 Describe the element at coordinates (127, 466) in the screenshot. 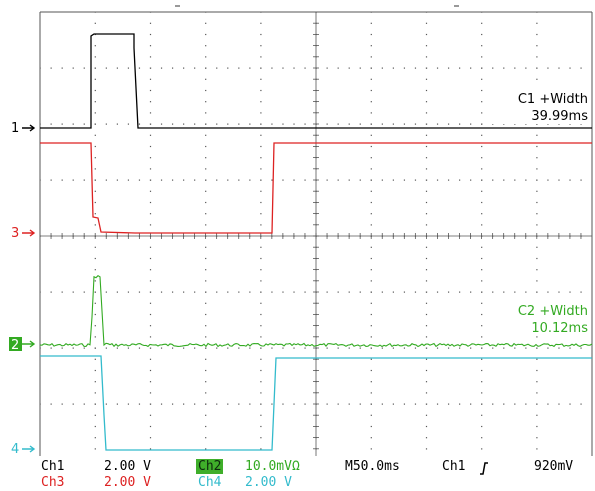

I see `ch1-scale: 2.00 V` at that location.